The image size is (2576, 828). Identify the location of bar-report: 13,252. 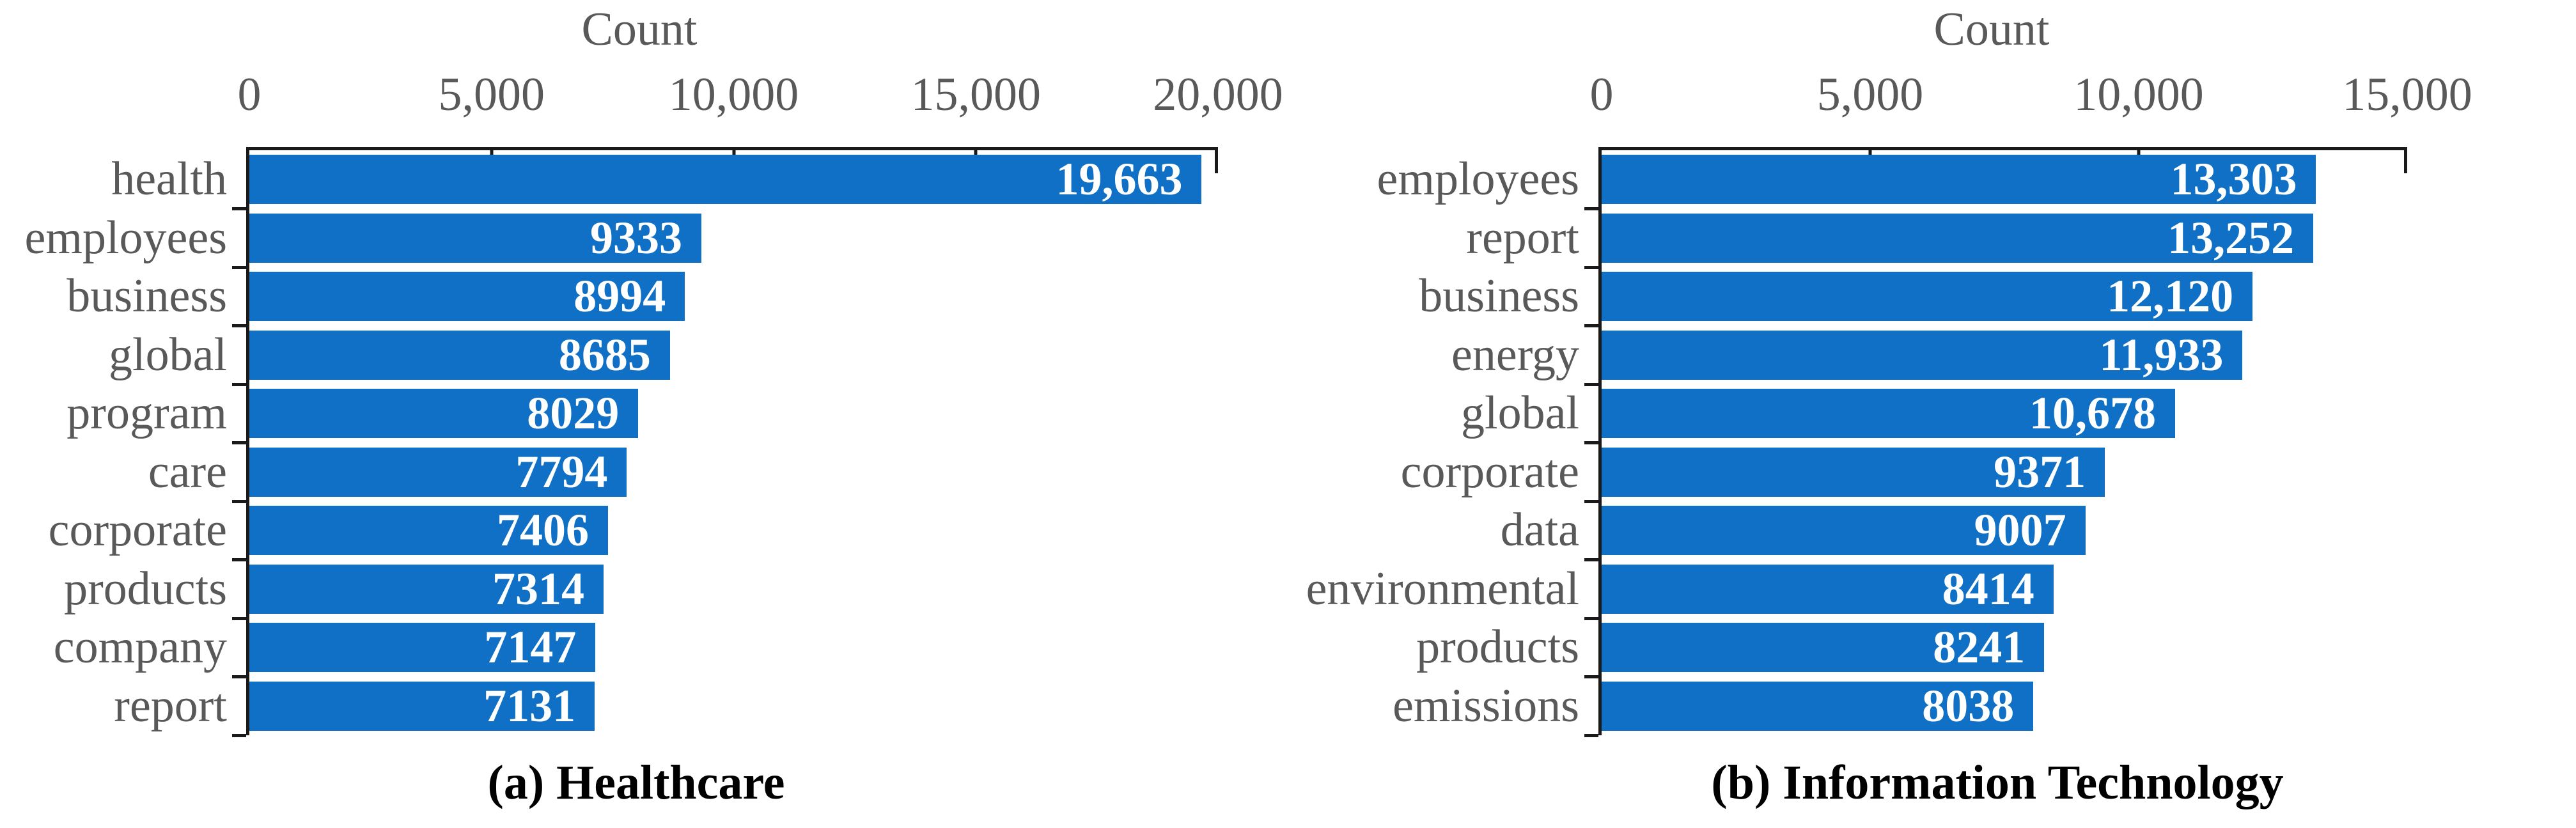
(1958, 237).